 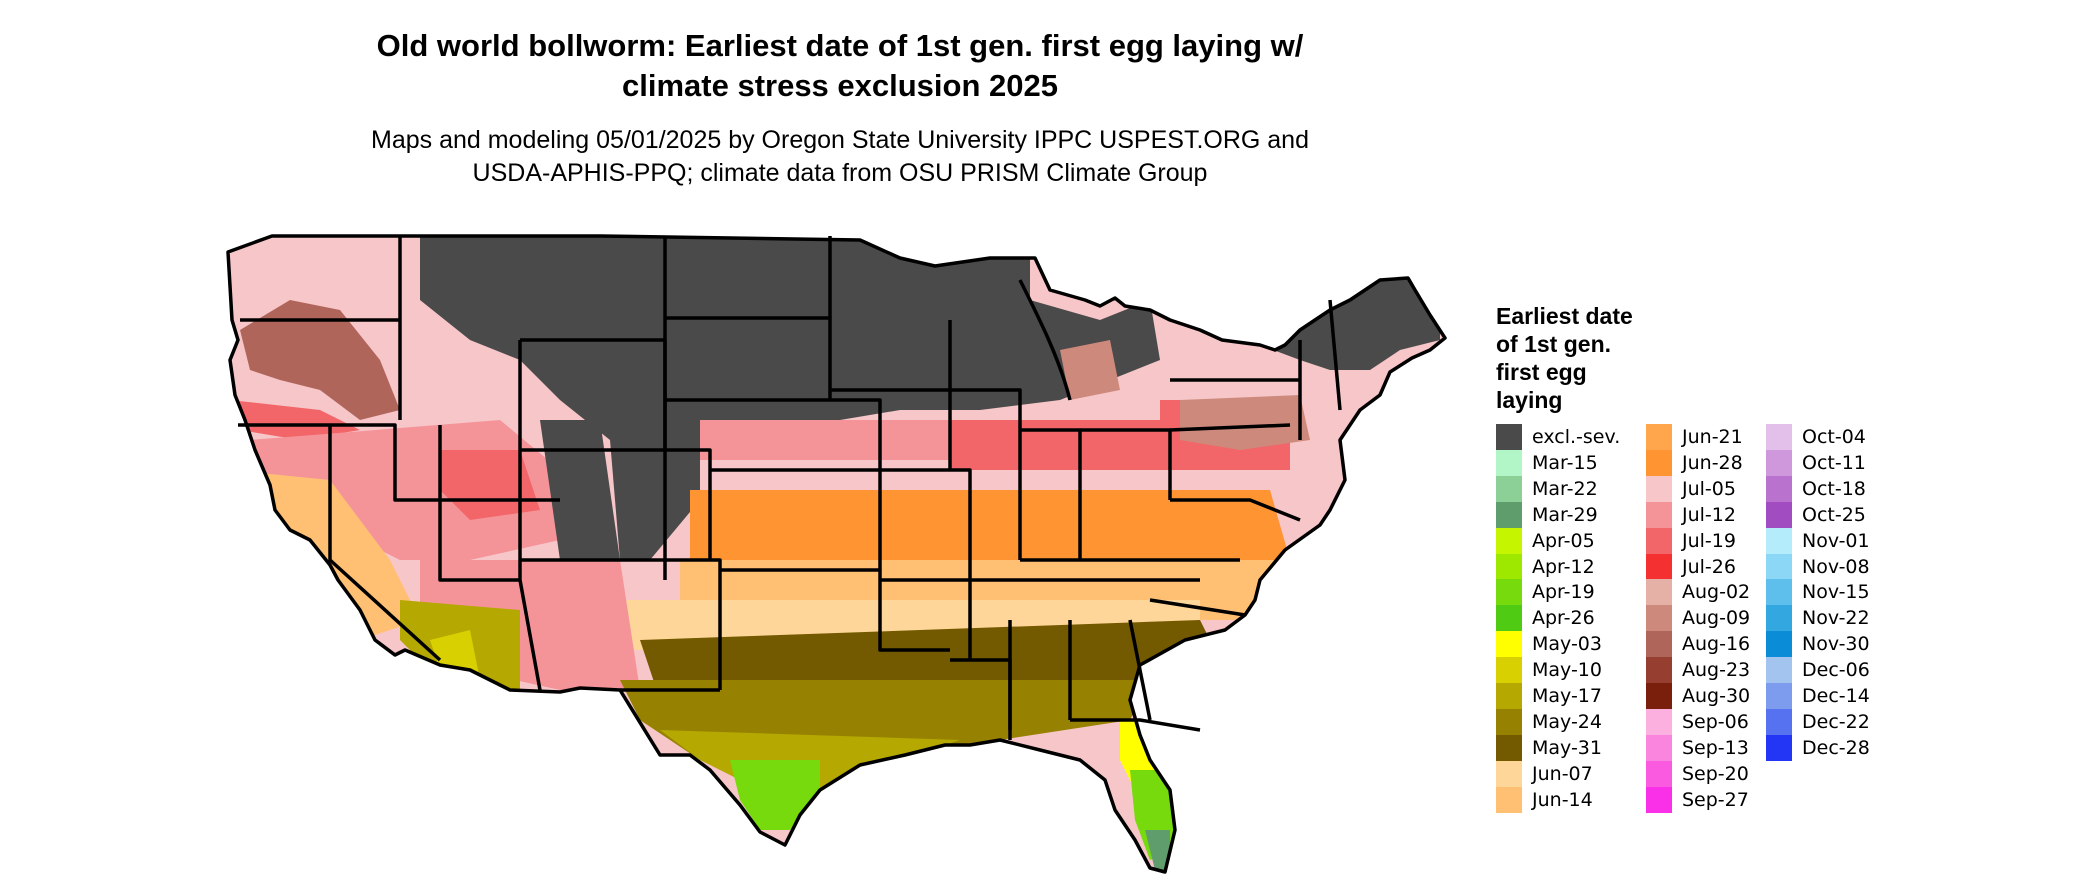 I want to click on zone-northwest-brown, so click(x=320, y=360).